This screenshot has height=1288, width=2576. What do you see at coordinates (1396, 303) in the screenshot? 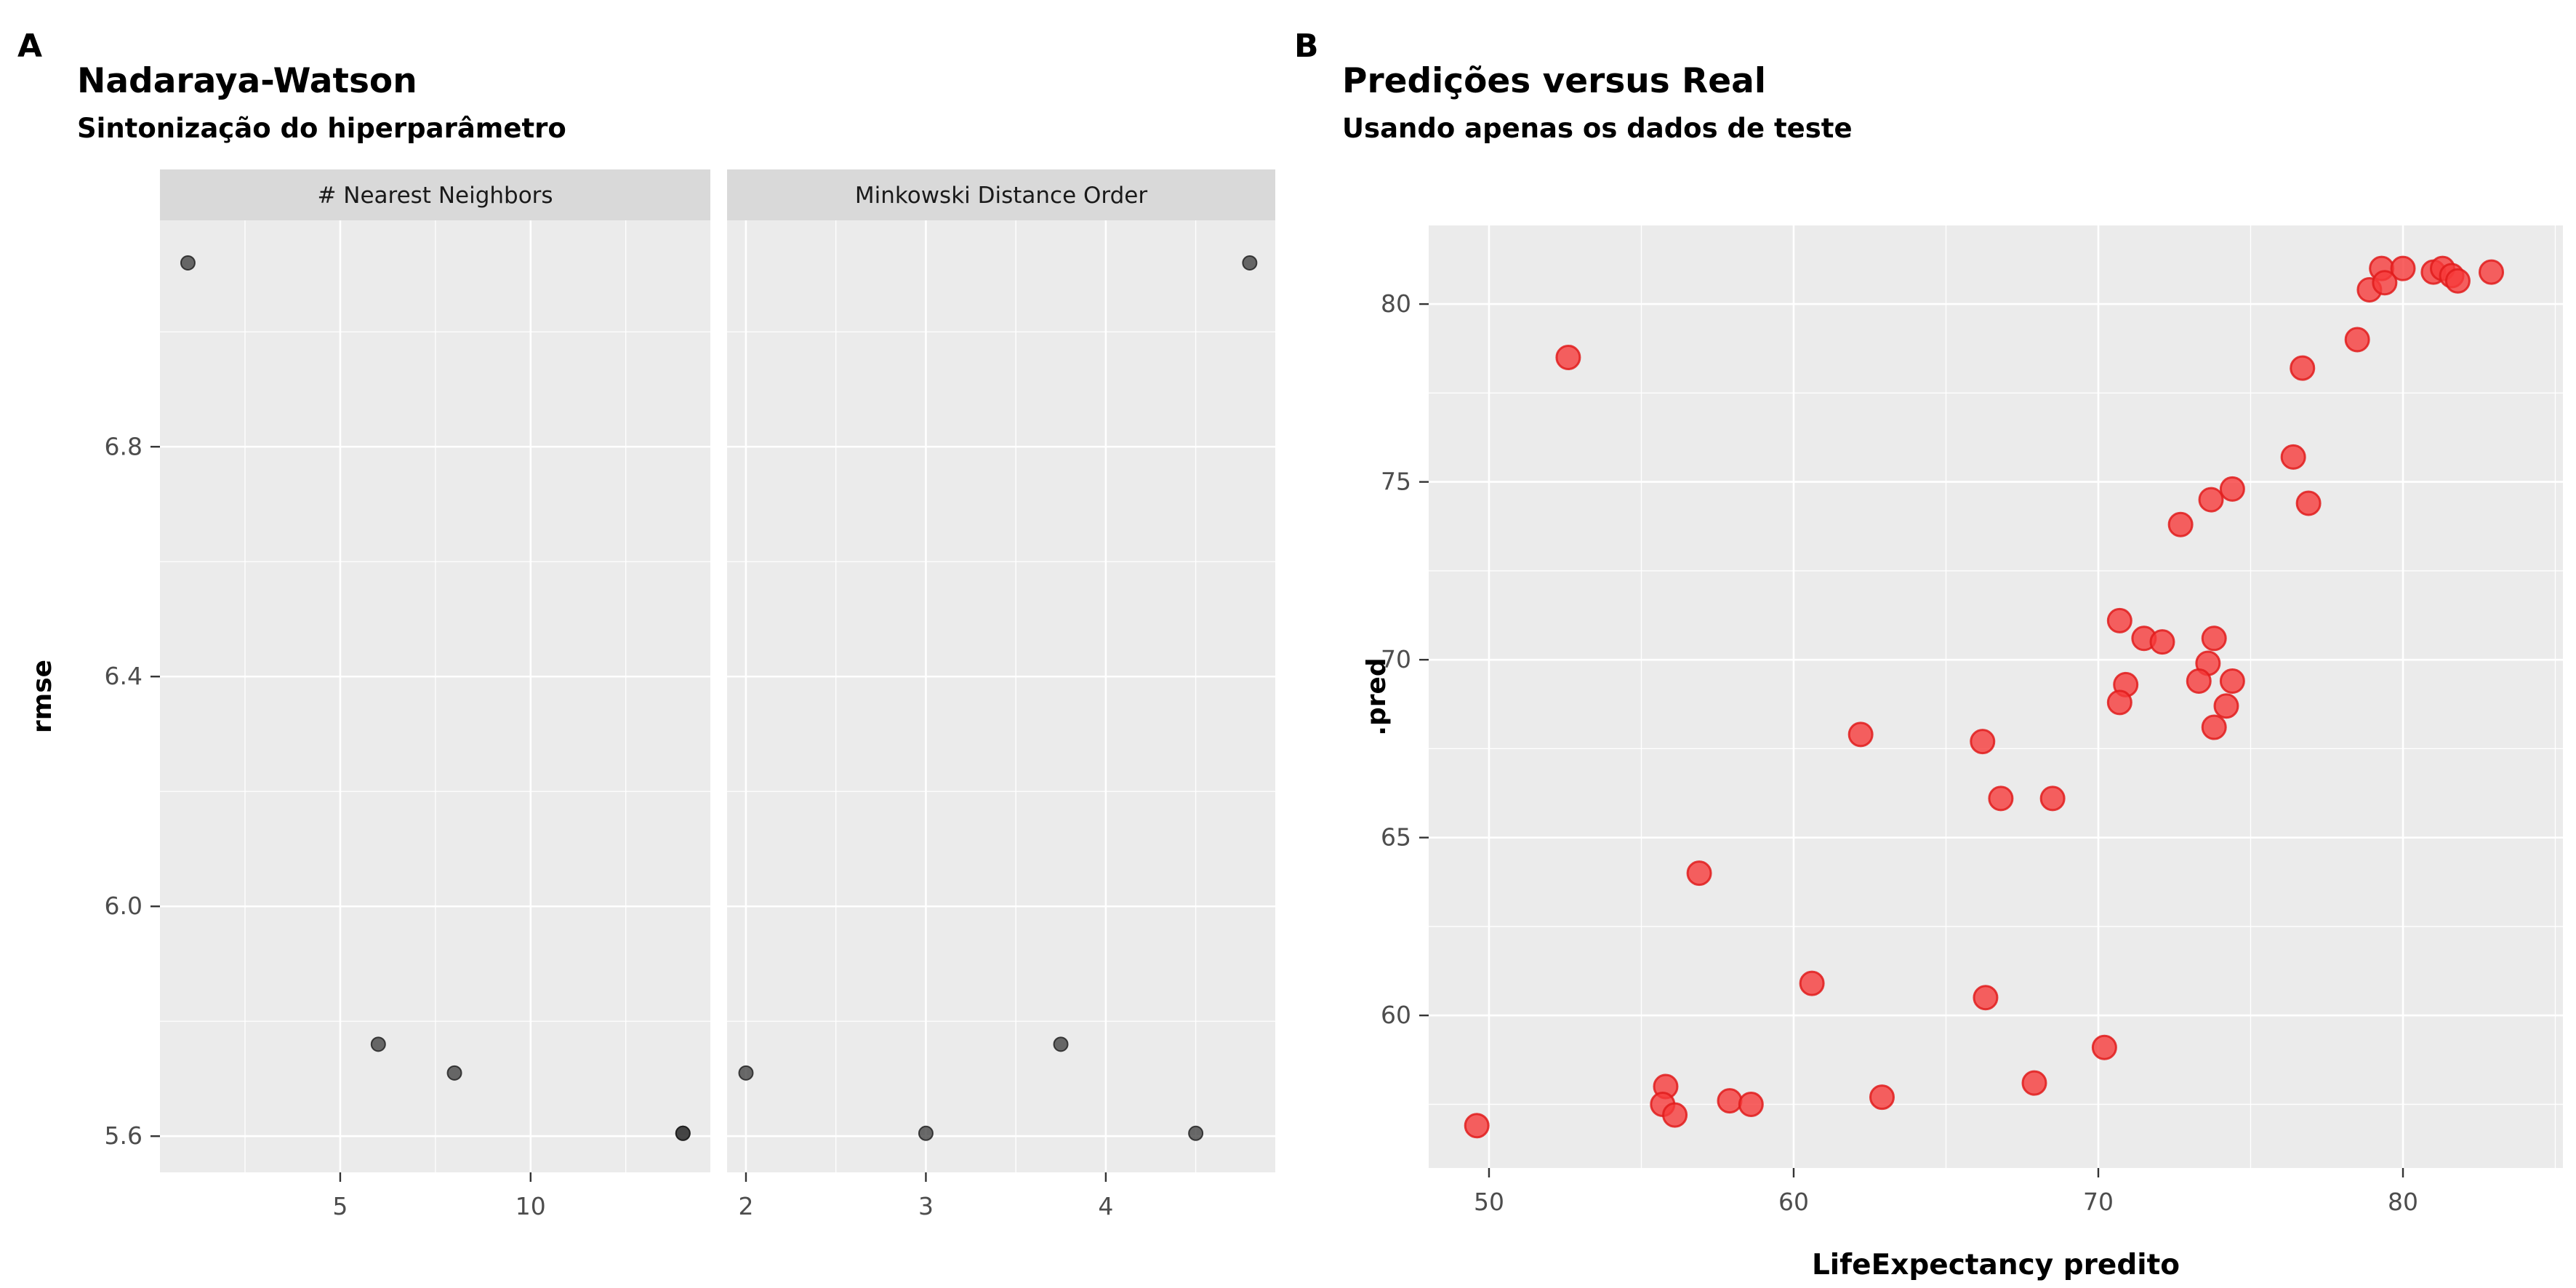
I see `y-tick-label: 80` at bounding box center [1396, 303].